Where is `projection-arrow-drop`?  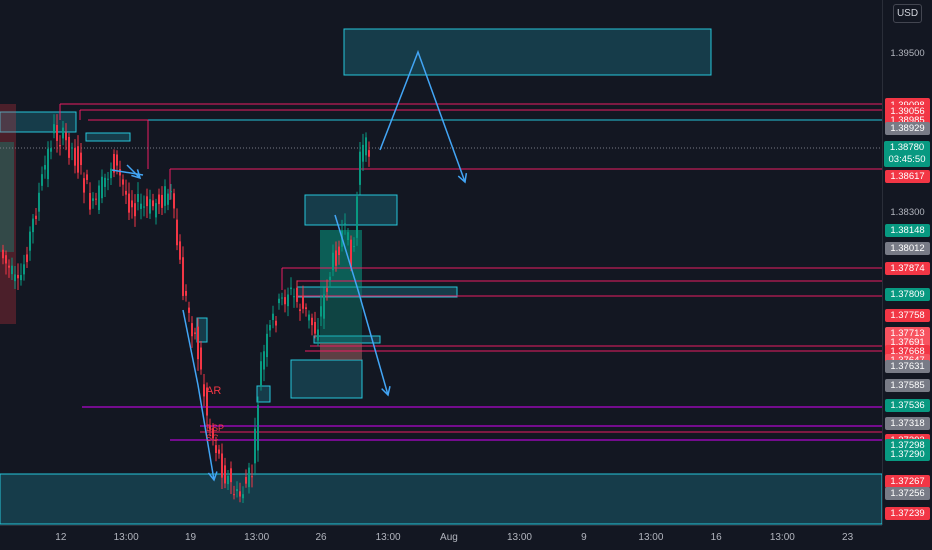
projection-arrow-drop is located at coordinates (361, 305).